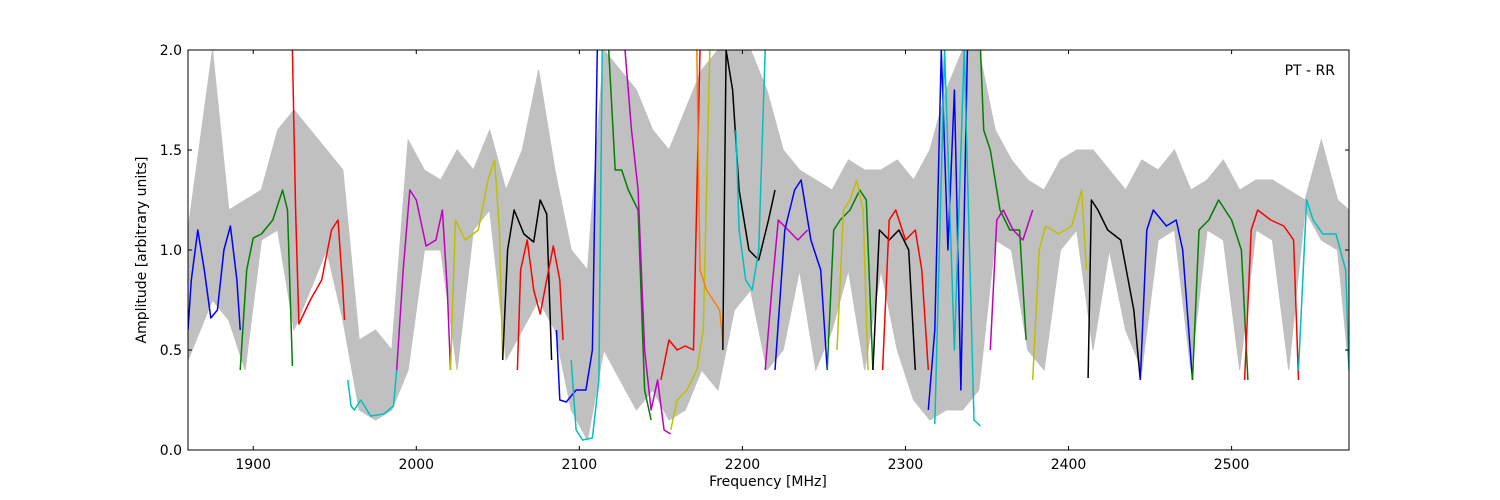 The height and width of the screenshot is (500, 1500). What do you see at coordinates (743, 465) in the screenshot?
I see `x-tick-label: 2200` at bounding box center [743, 465].